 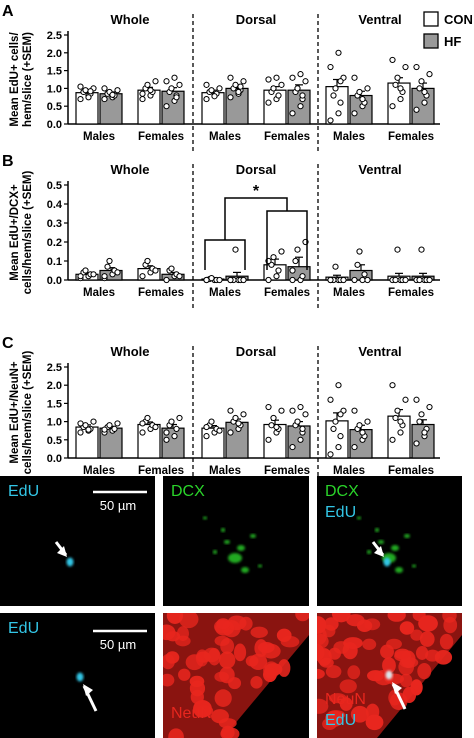 I want to click on region-title: Ventral, so click(x=379, y=19).